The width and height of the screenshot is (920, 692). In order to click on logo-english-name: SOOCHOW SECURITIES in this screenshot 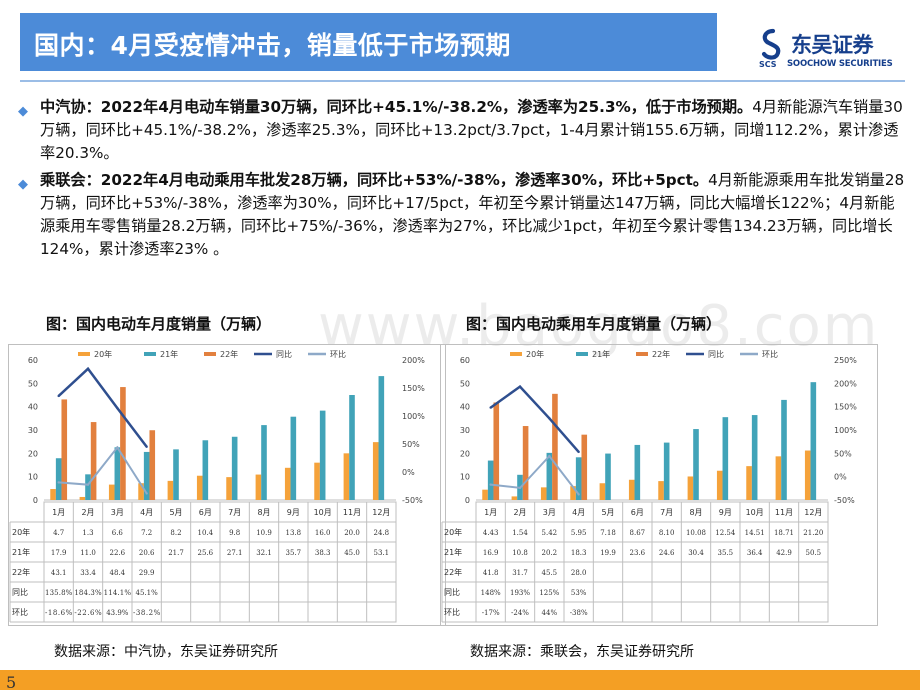, I will do `click(840, 64)`.